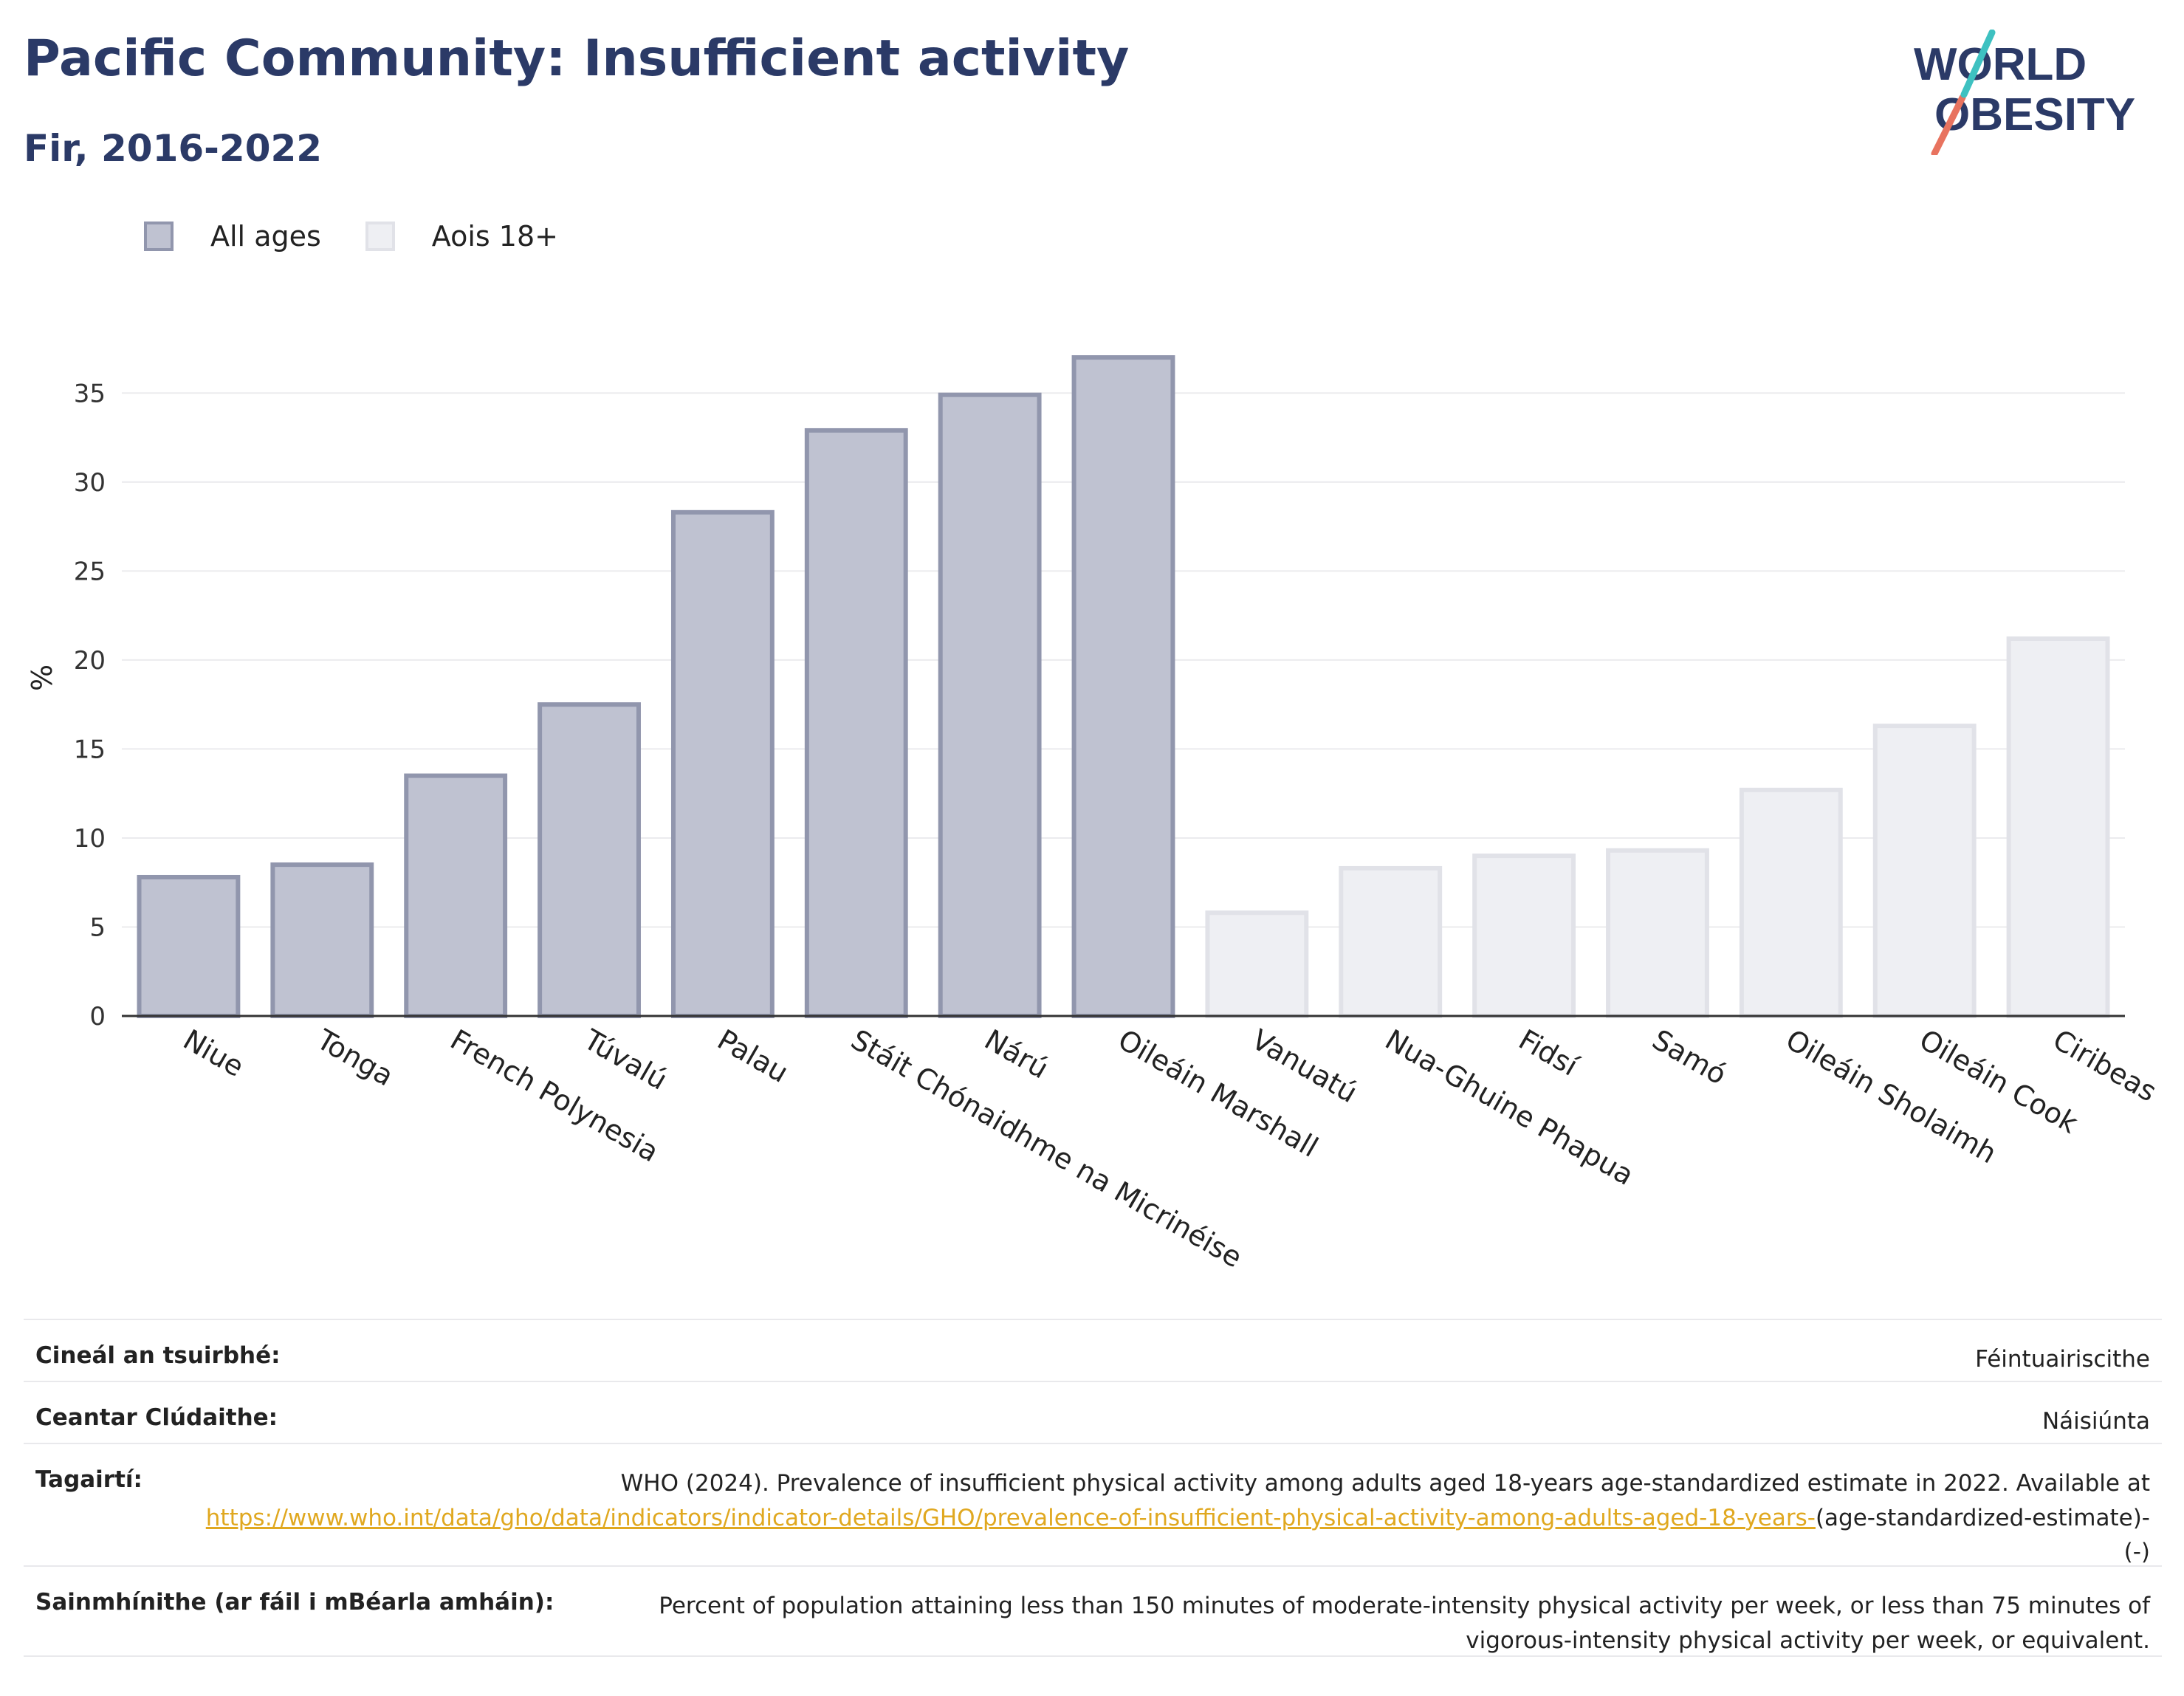  Describe the element at coordinates (174, 148) in the screenshot. I see `page-subtitle: Fir, 2016-2022` at that location.